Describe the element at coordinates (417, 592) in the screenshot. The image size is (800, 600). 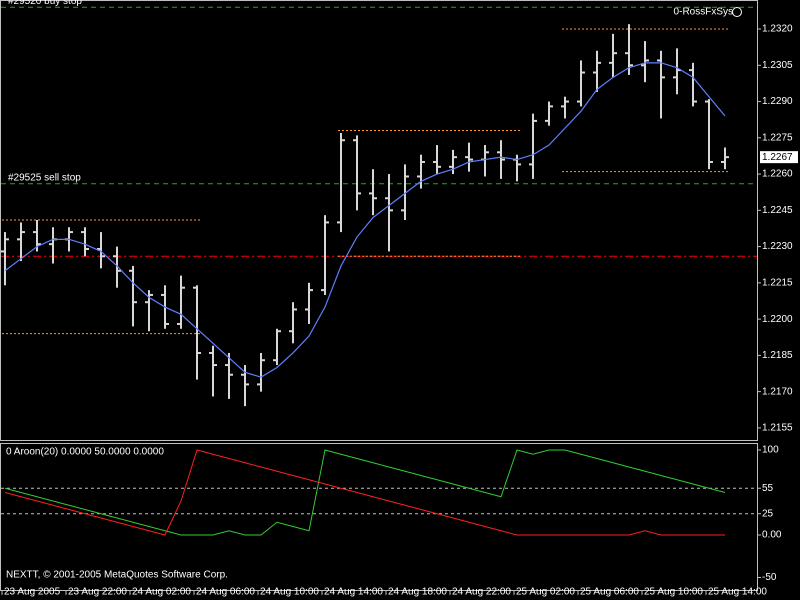
I see `x-tick-label: 24 Aug 18:00` at that location.